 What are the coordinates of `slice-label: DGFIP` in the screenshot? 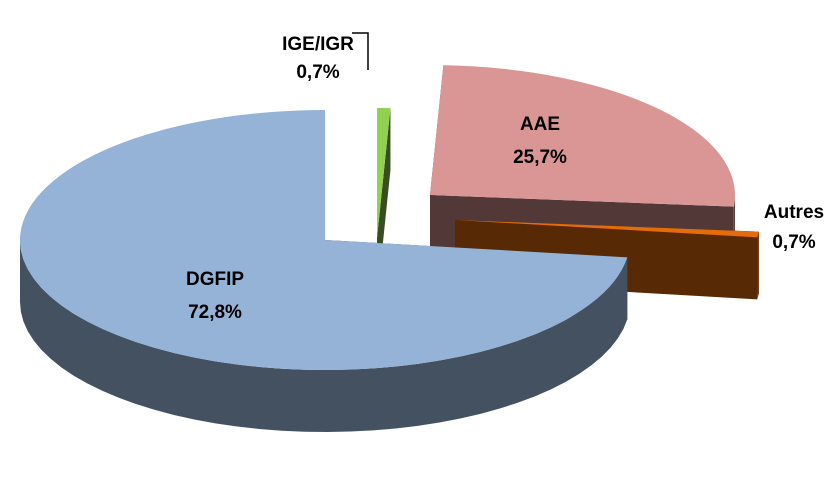 It's located at (215, 279).